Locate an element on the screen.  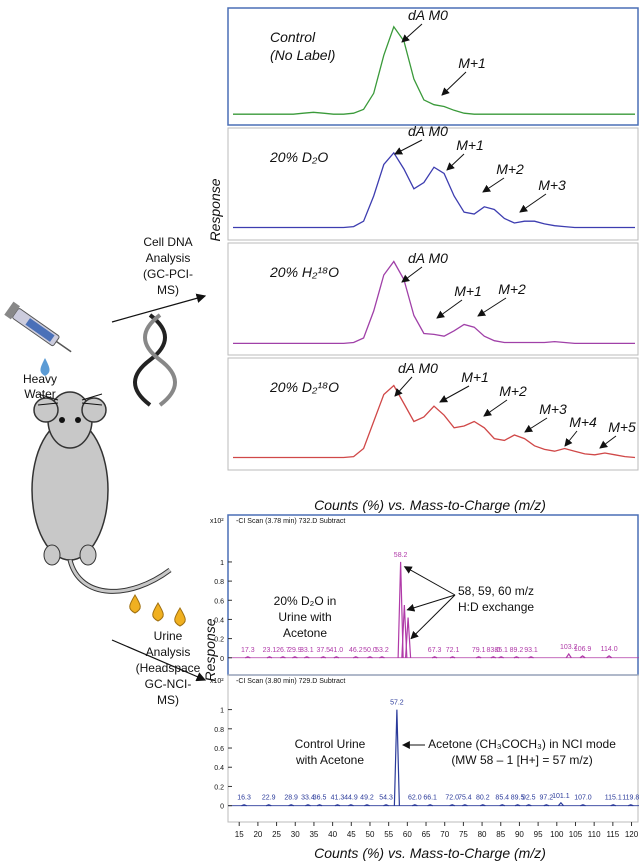
y-tick-label: 0 is located at coordinates (222, 659).